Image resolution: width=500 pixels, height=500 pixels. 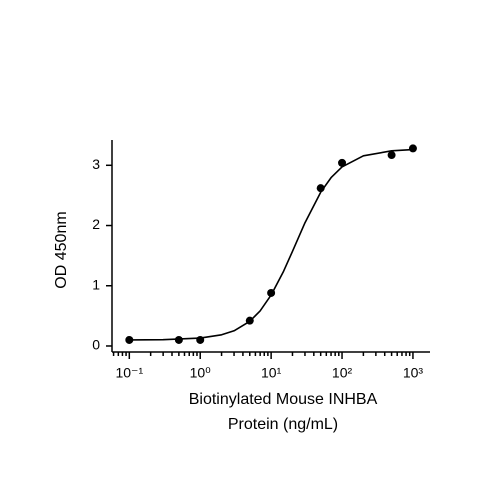 What do you see at coordinates (96, 345) in the screenshot?
I see `y-tick-label: 0` at bounding box center [96, 345].